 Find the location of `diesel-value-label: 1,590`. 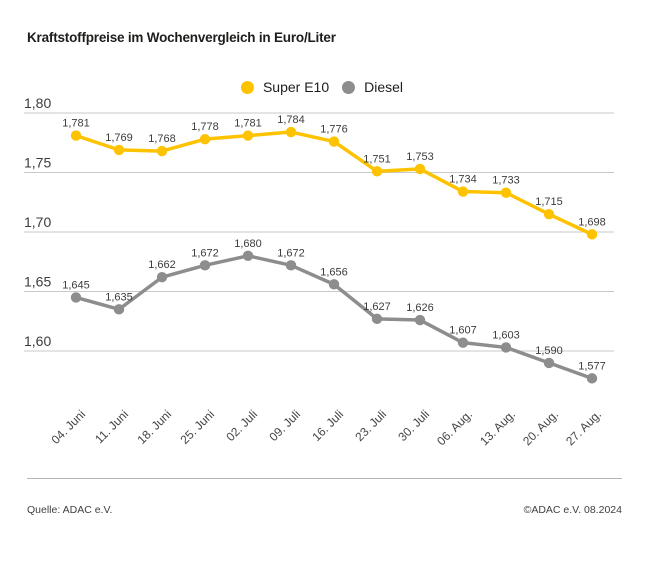

diesel-value-label: 1,590 is located at coordinates (549, 351).